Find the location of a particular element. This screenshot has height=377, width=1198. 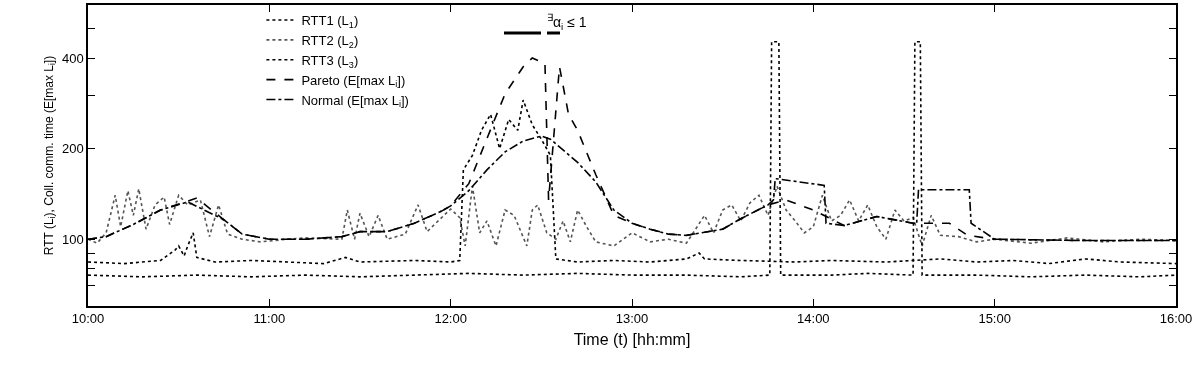

legend-label: RTT2 (L$_{2}$) is located at coordinates (330, 41).